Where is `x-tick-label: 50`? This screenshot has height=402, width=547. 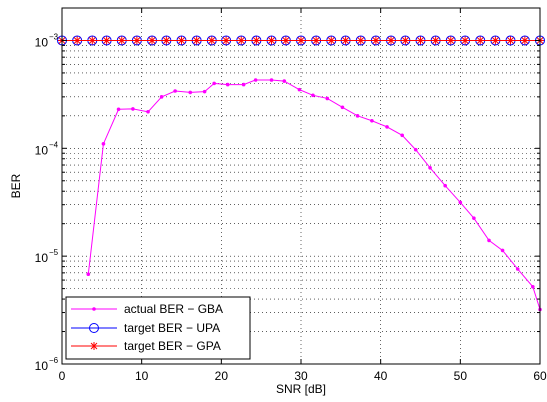
x-tick-label: 50 is located at coordinates (461, 376).